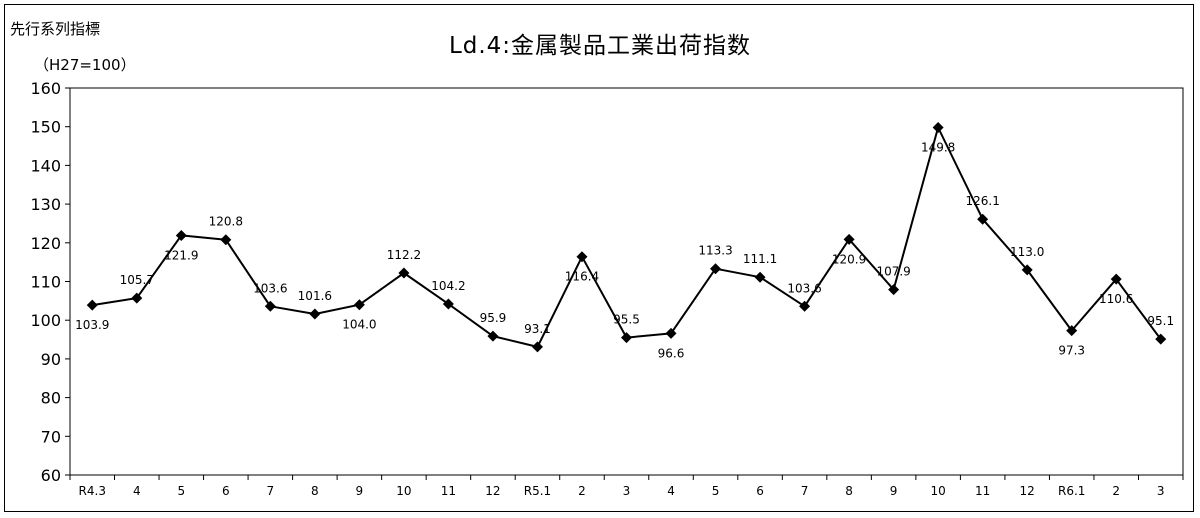  Describe the element at coordinates (1071, 491) in the screenshot. I see `x-tick-label: R6.1` at that location.